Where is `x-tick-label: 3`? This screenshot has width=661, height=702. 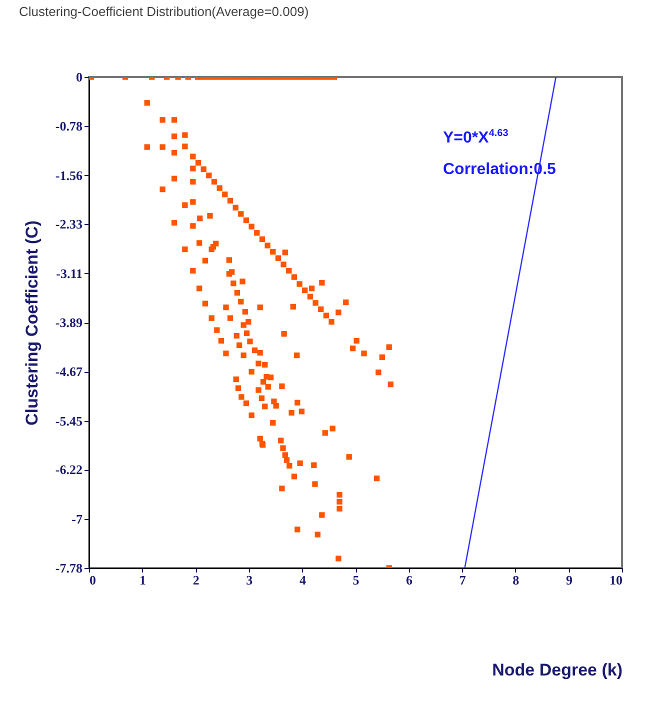
x-tick-label: 3 is located at coordinates (250, 580).